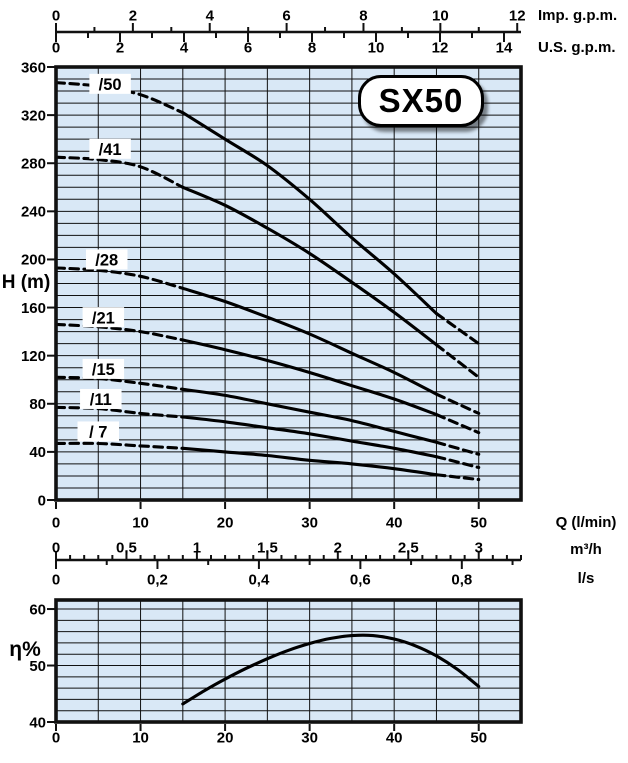 This screenshot has width=628, height=763. What do you see at coordinates (119, 412) in the screenshot?
I see `head-curve/11-dashed-low` at bounding box center [119, 412].